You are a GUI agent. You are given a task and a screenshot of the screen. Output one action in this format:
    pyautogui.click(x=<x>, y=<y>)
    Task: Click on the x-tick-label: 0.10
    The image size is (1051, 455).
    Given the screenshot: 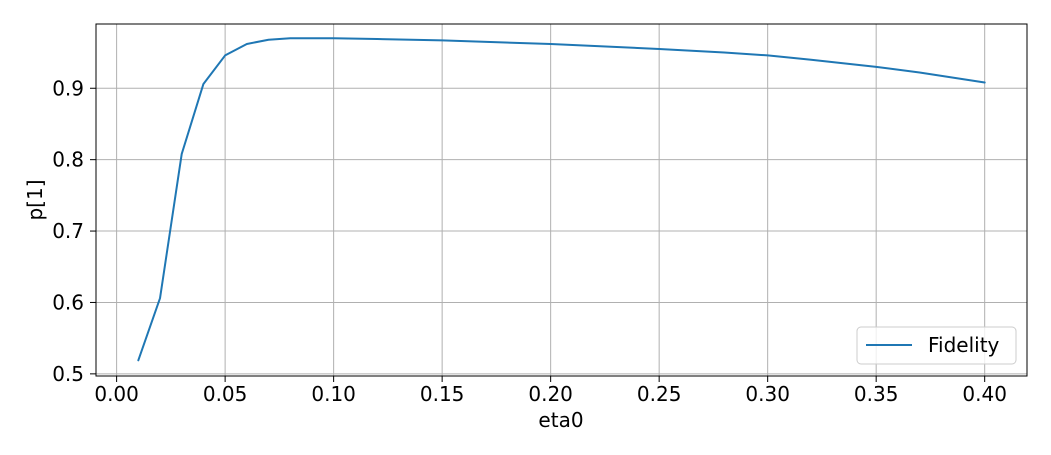 What is the action you would take?
    pyautogui.click(x=333, y=394)
    